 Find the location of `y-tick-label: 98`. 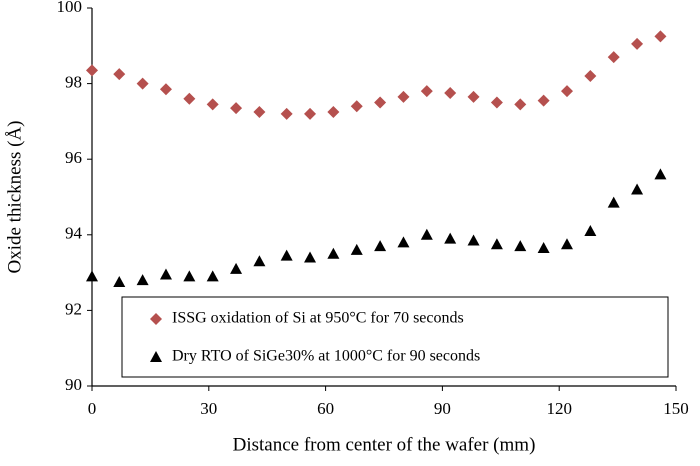

y-tick-label: 98 is located at coordinates (73, 82).